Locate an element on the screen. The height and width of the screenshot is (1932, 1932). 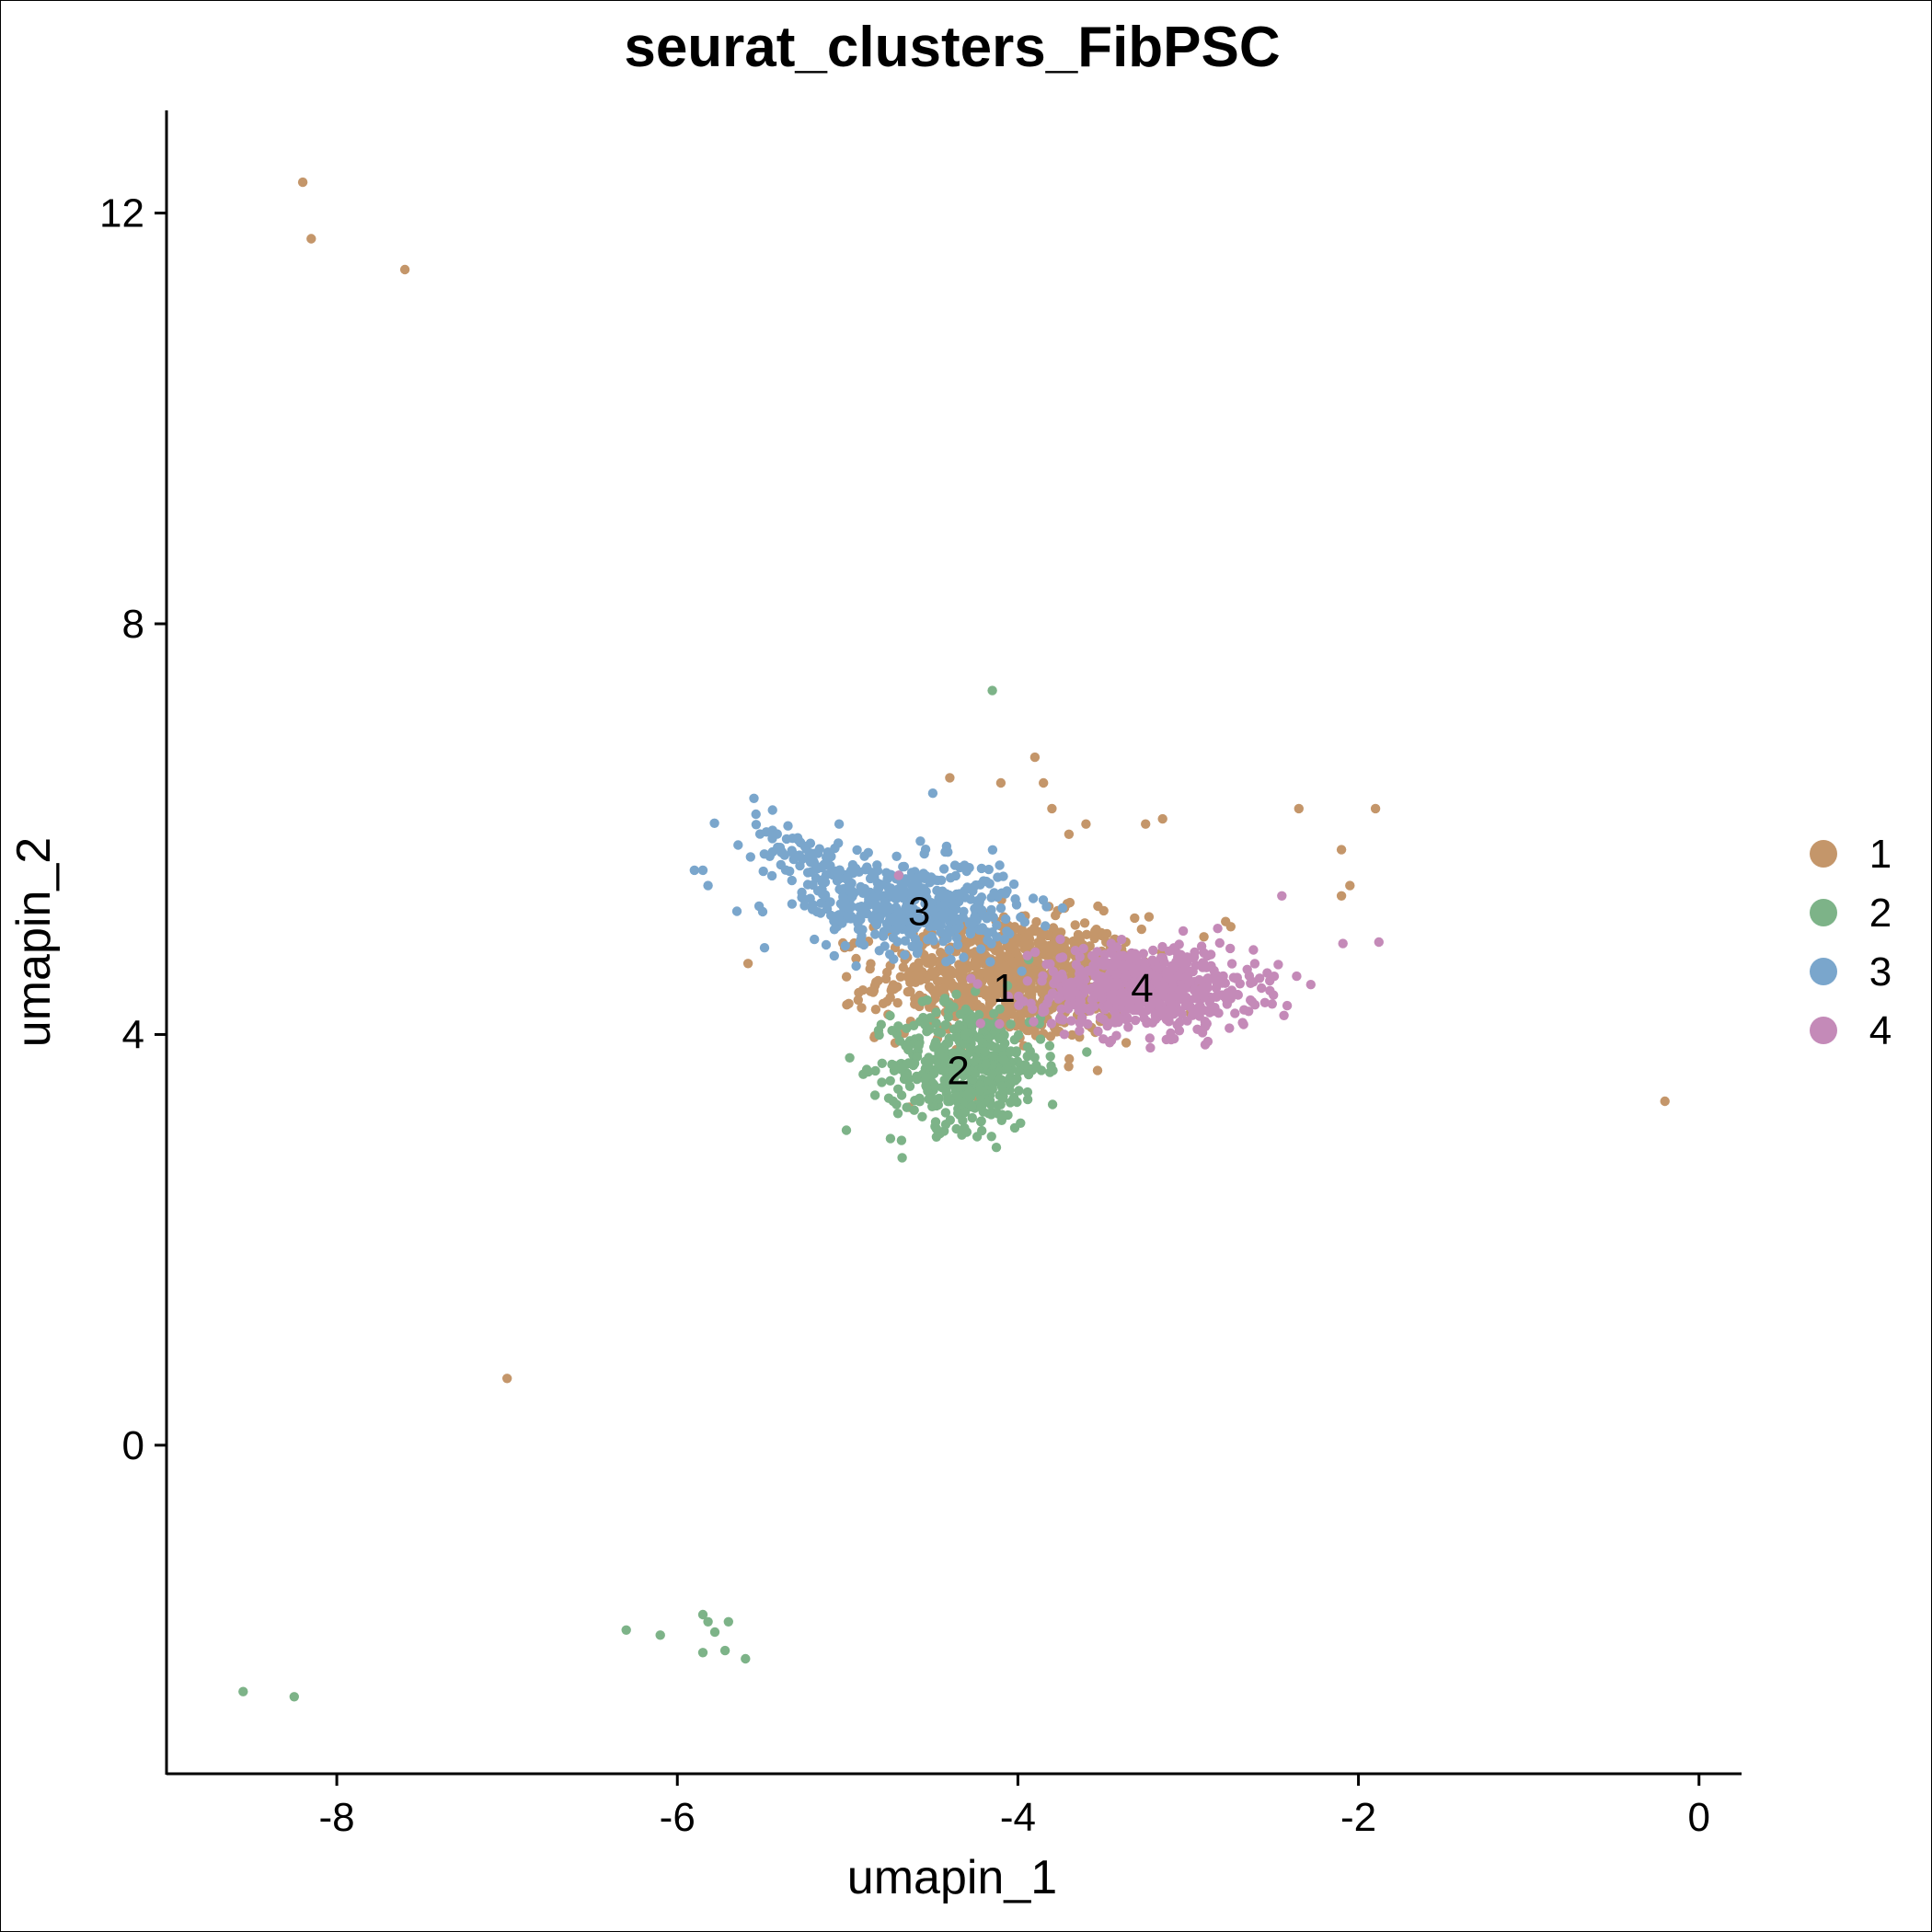
y-axis-title: umapin_2 is located at coordinates (34, 942).